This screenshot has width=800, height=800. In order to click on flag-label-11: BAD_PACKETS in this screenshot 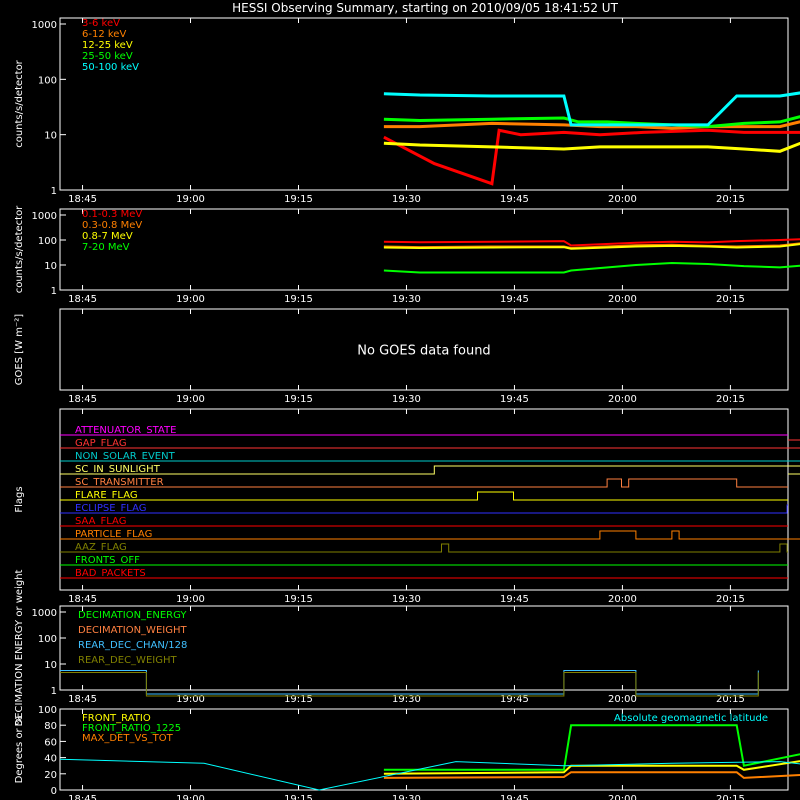, I will do `click(110, 573)`.